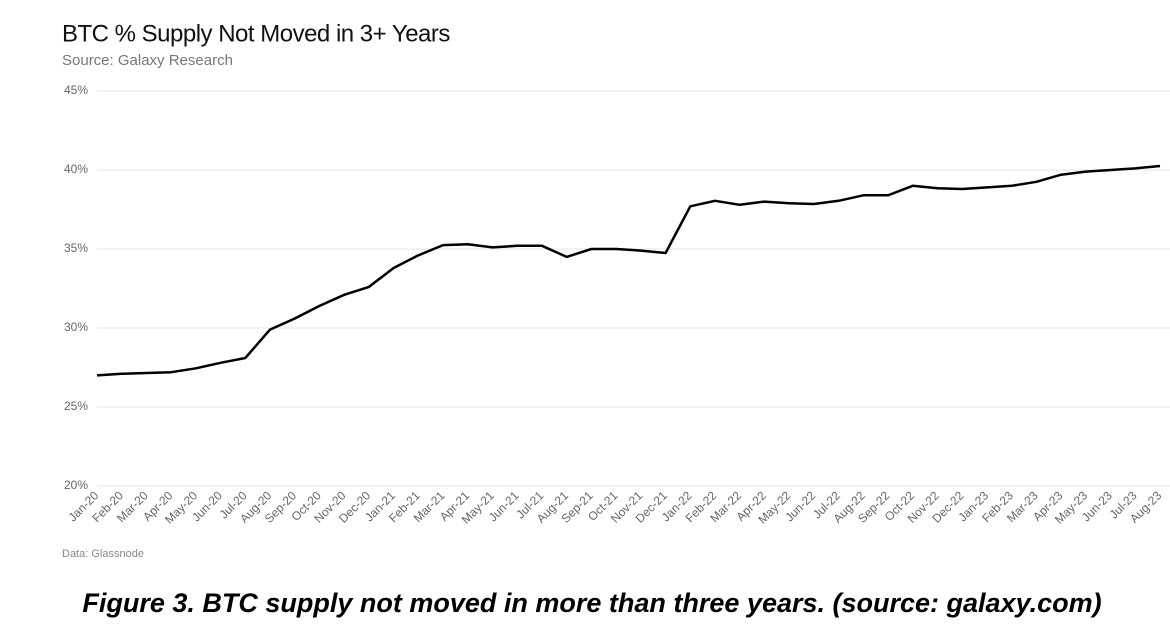  I want to click on y-tick-label: 30%, so click(76, 327).